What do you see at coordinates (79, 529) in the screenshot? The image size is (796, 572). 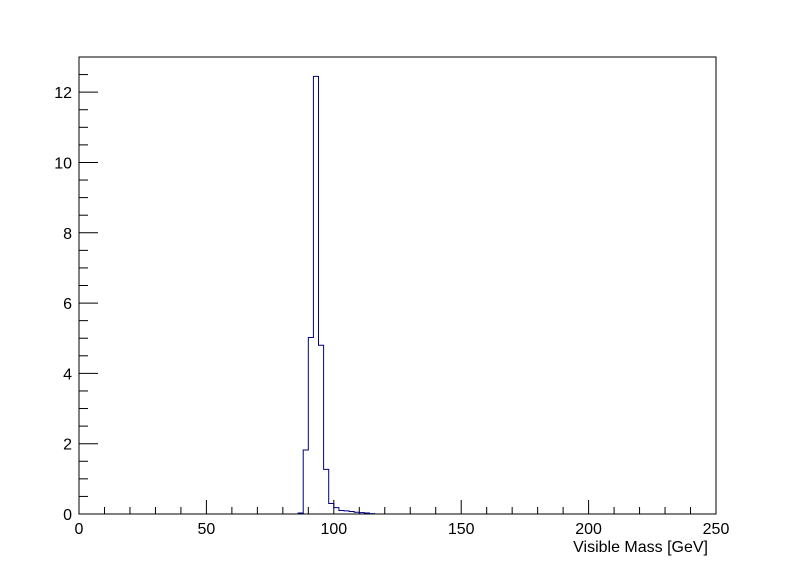 I see `x-tick-label: 0` at bounding box center [79, 529].